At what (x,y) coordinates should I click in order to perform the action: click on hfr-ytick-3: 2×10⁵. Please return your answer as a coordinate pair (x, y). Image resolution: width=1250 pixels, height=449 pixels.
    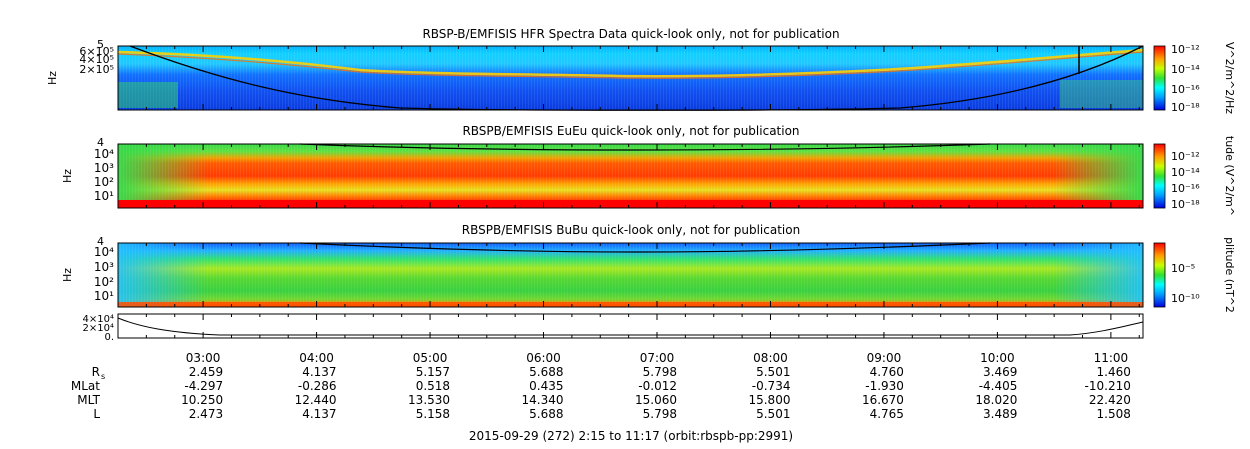
    Looking at the image, I should click on (96, 69).